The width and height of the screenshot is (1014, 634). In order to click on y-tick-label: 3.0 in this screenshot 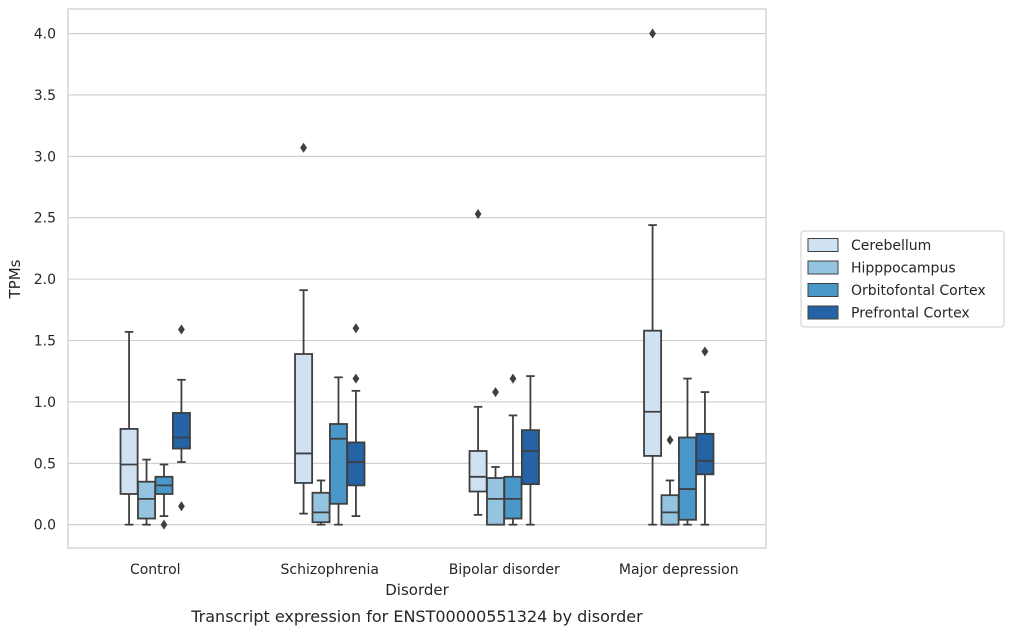, I will do `click(45, 157)`.